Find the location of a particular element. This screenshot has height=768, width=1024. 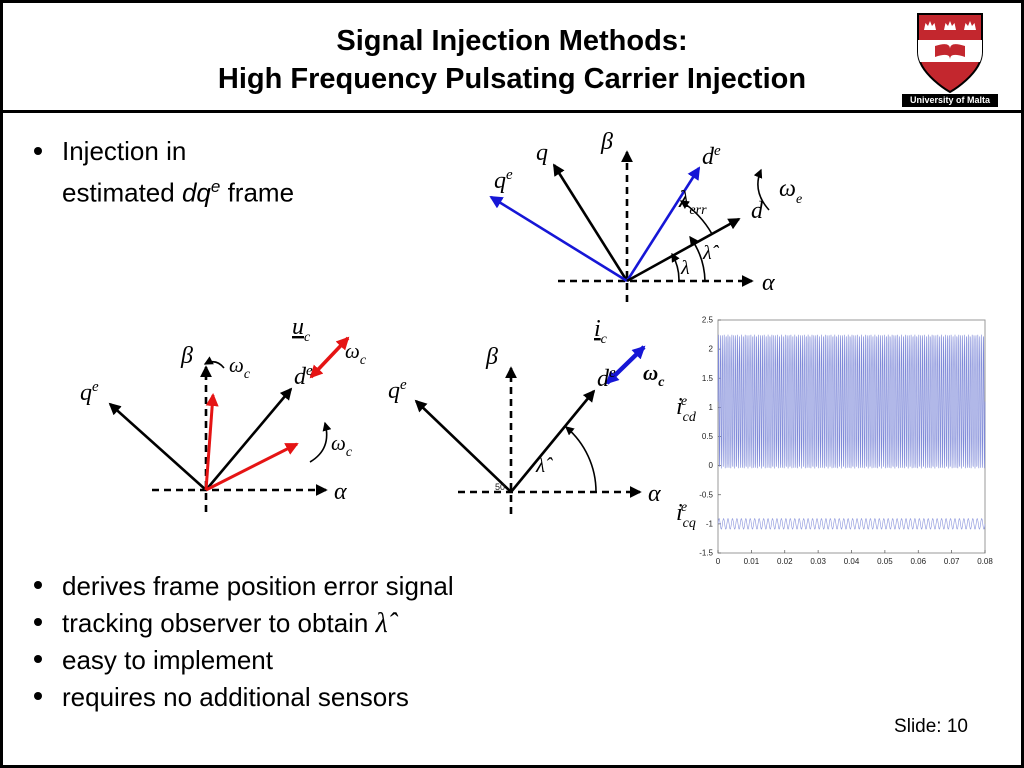

waveform-i_cd_e is located at coordinates (851, 401).